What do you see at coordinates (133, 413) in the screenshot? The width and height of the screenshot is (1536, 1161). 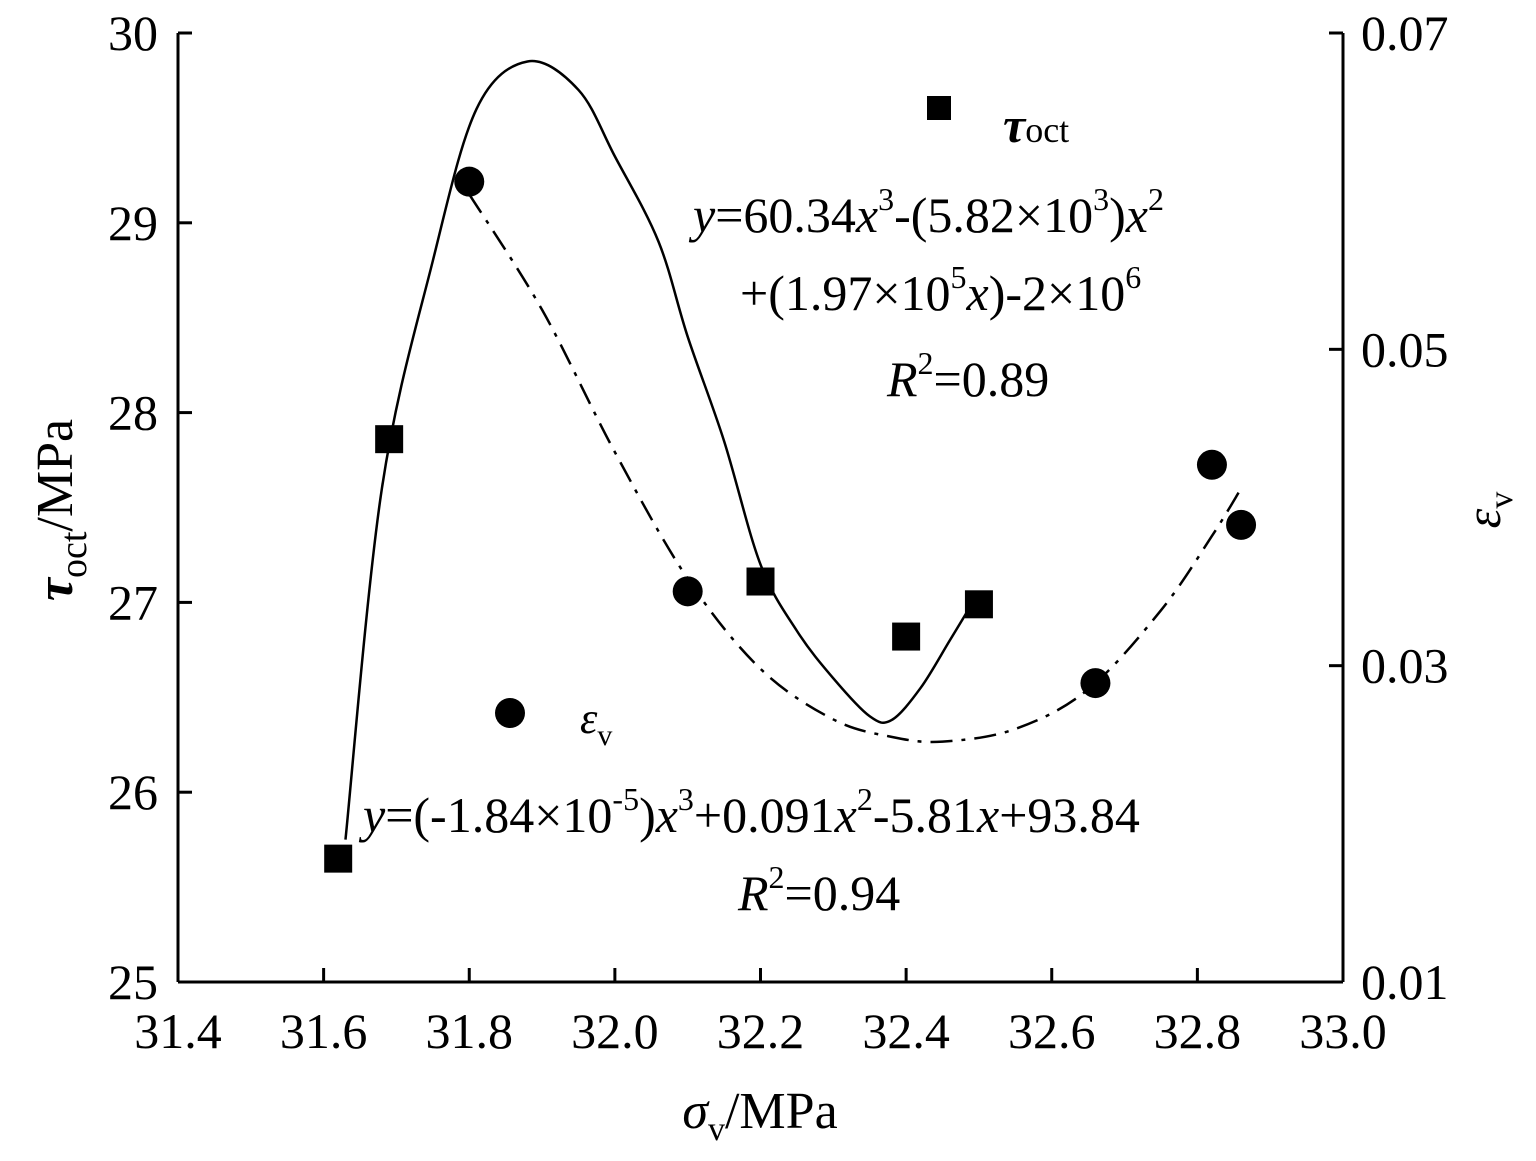 I see `y-left-tick-label: 28` at bounding box center [133, 413].